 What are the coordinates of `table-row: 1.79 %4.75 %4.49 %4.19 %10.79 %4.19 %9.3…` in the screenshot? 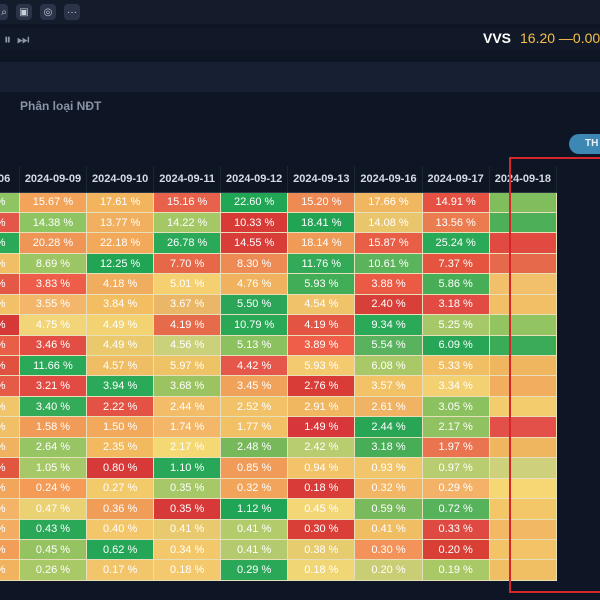 It's located at (279, 325).